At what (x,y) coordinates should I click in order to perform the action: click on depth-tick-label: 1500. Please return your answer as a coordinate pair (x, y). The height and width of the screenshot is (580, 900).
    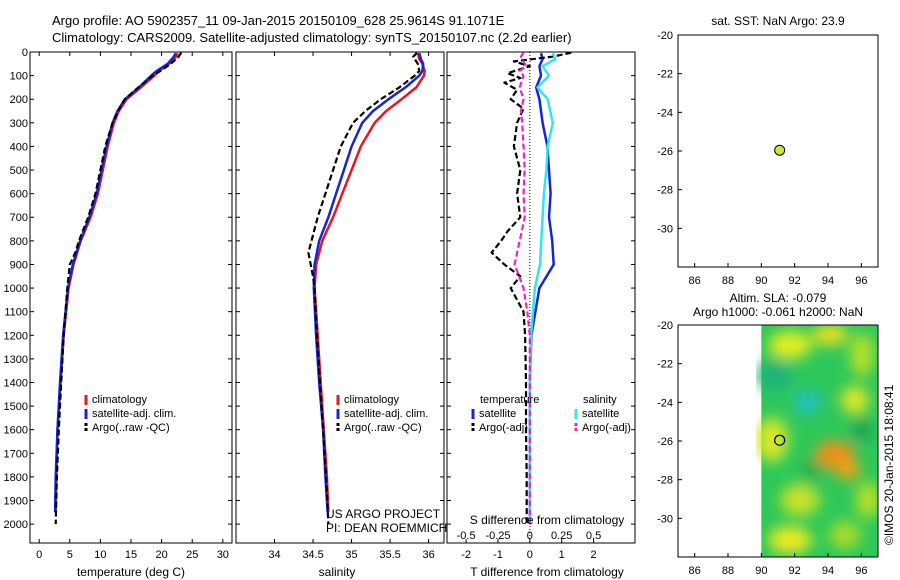
    Looking at the image, I should click on (16, 407).